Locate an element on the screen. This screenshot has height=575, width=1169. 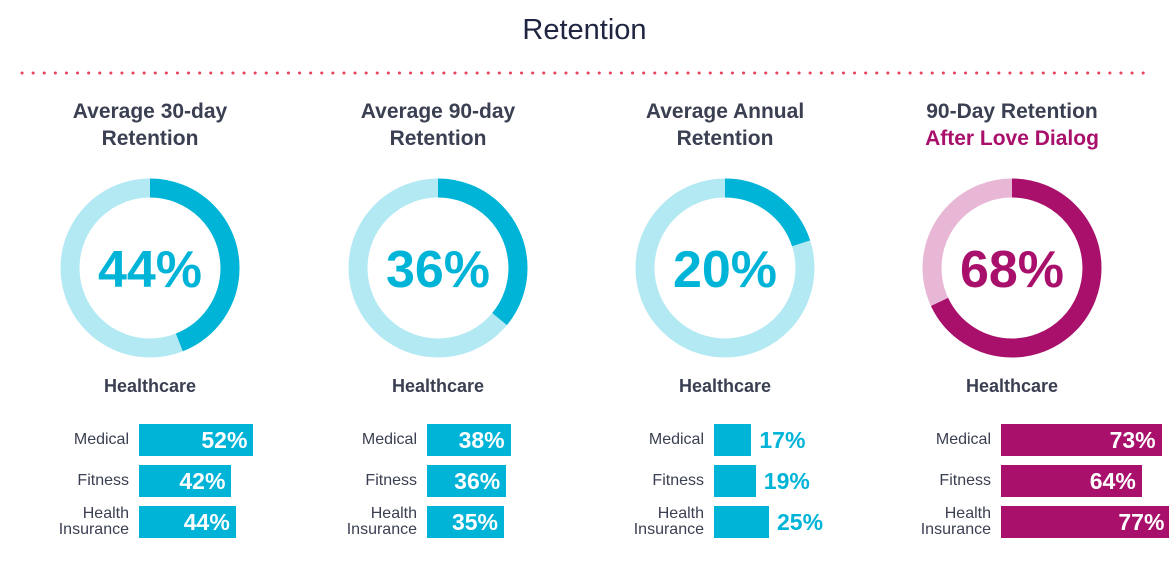
panel-title-line-1: Average Annual is located at coordinates (725, 111).